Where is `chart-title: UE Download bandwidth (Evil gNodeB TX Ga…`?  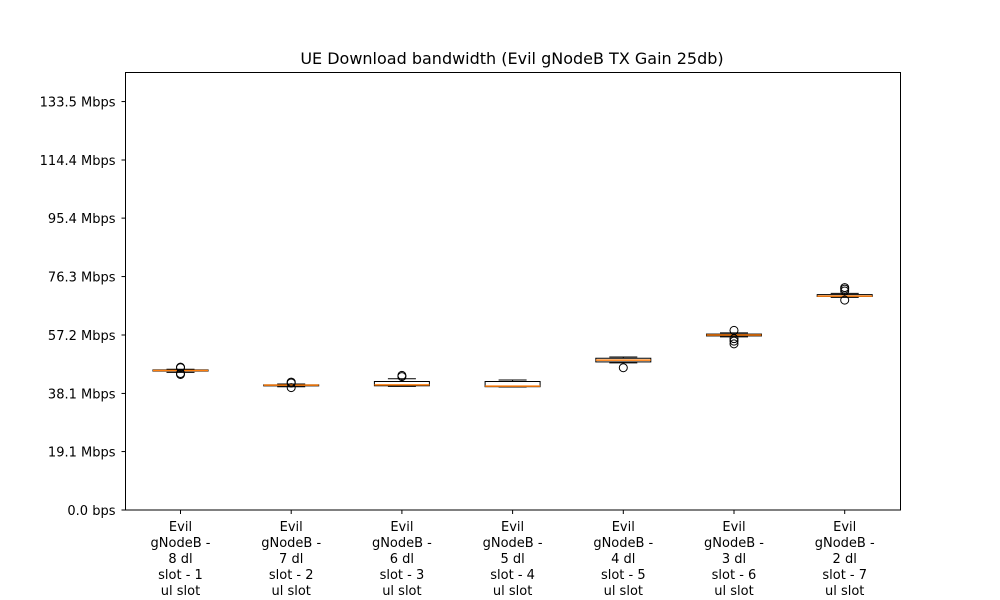 chart-title: UE Download bandwidth (Evil gNodeB TX Ga… is located at coordinates (511, 58).